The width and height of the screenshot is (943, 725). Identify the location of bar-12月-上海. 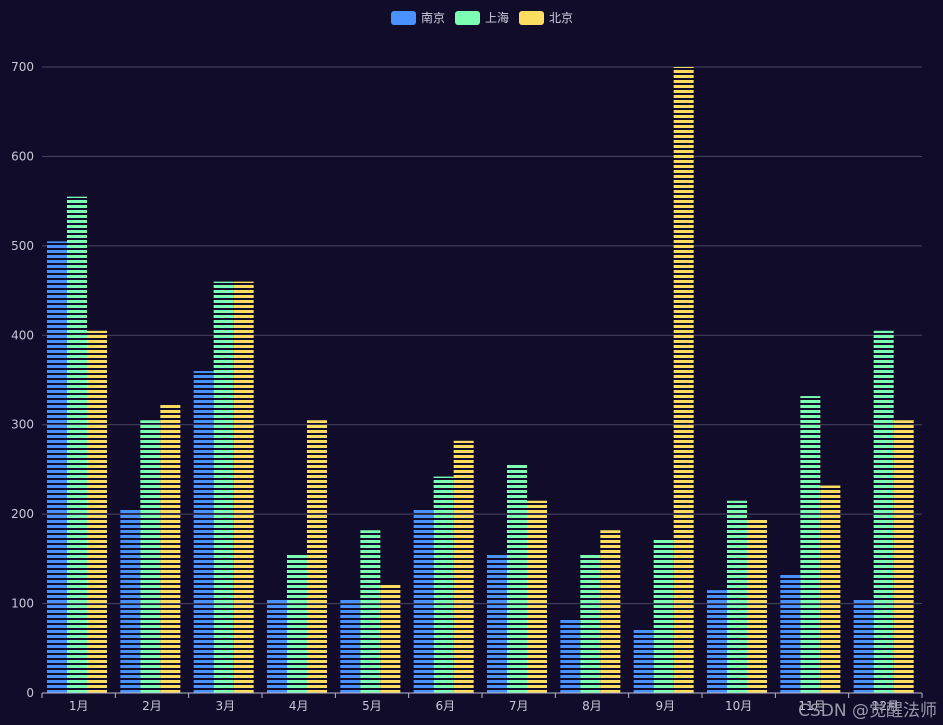
(883, 511).